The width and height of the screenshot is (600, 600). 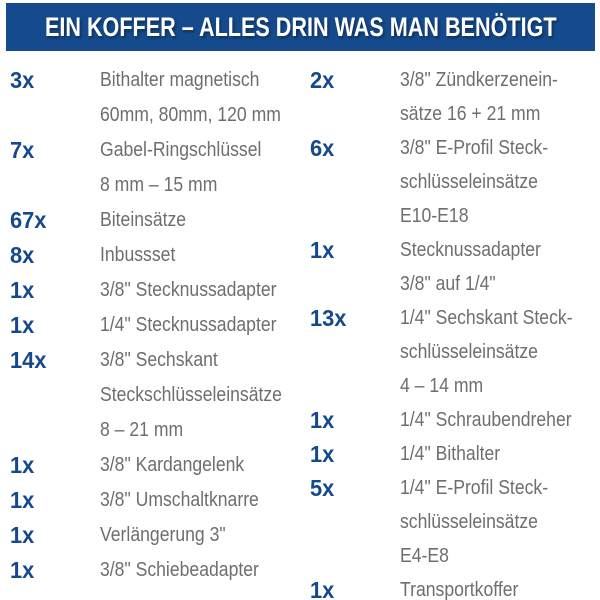 I want to click on item-quantity: 7x, so click(x=22, y=150).